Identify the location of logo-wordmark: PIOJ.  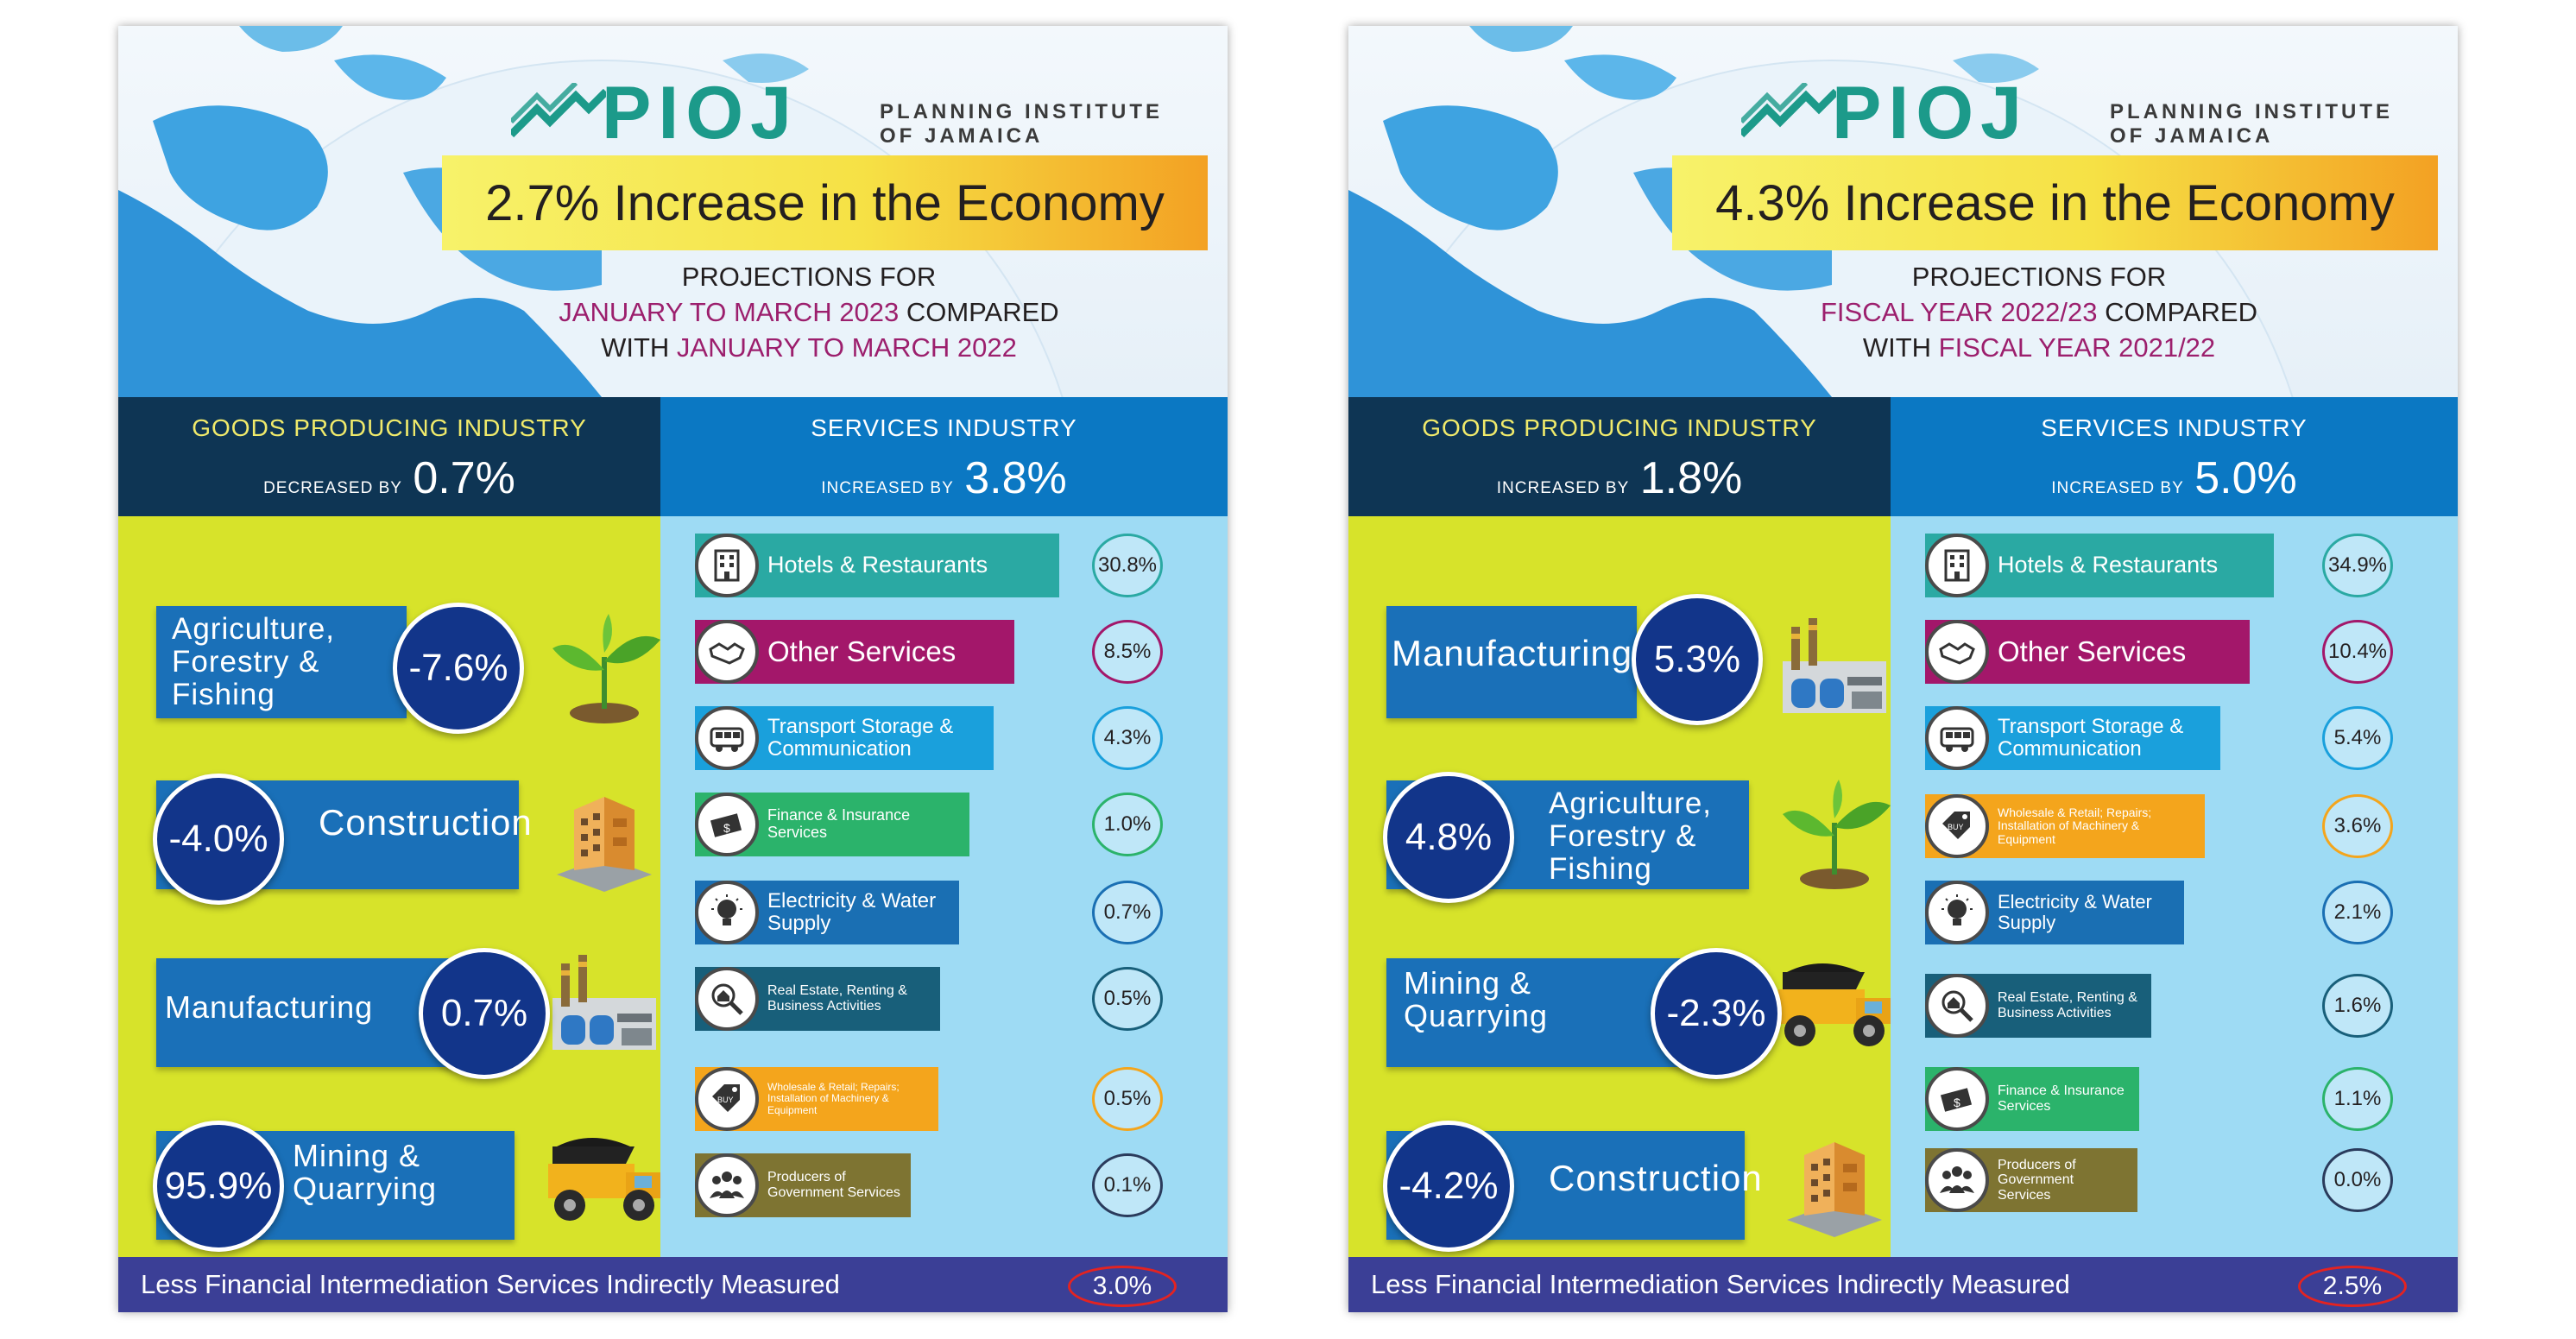
(1930, 113).